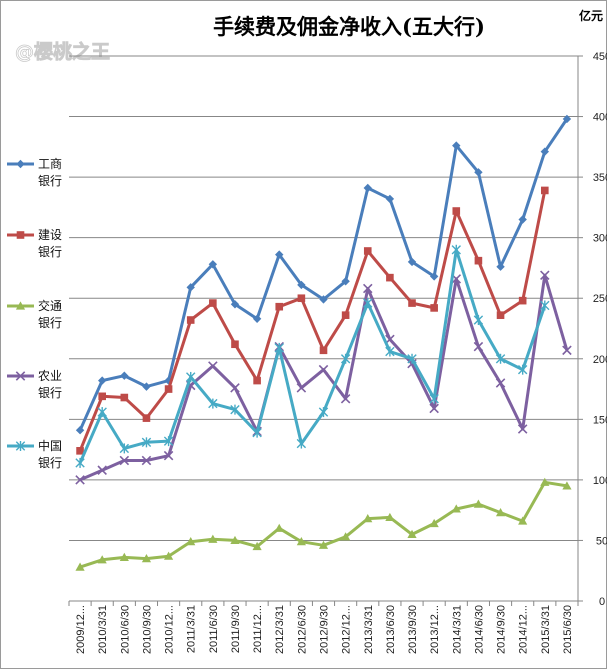  I want to click on y-tick-label-150: 150, so click(600, 420).